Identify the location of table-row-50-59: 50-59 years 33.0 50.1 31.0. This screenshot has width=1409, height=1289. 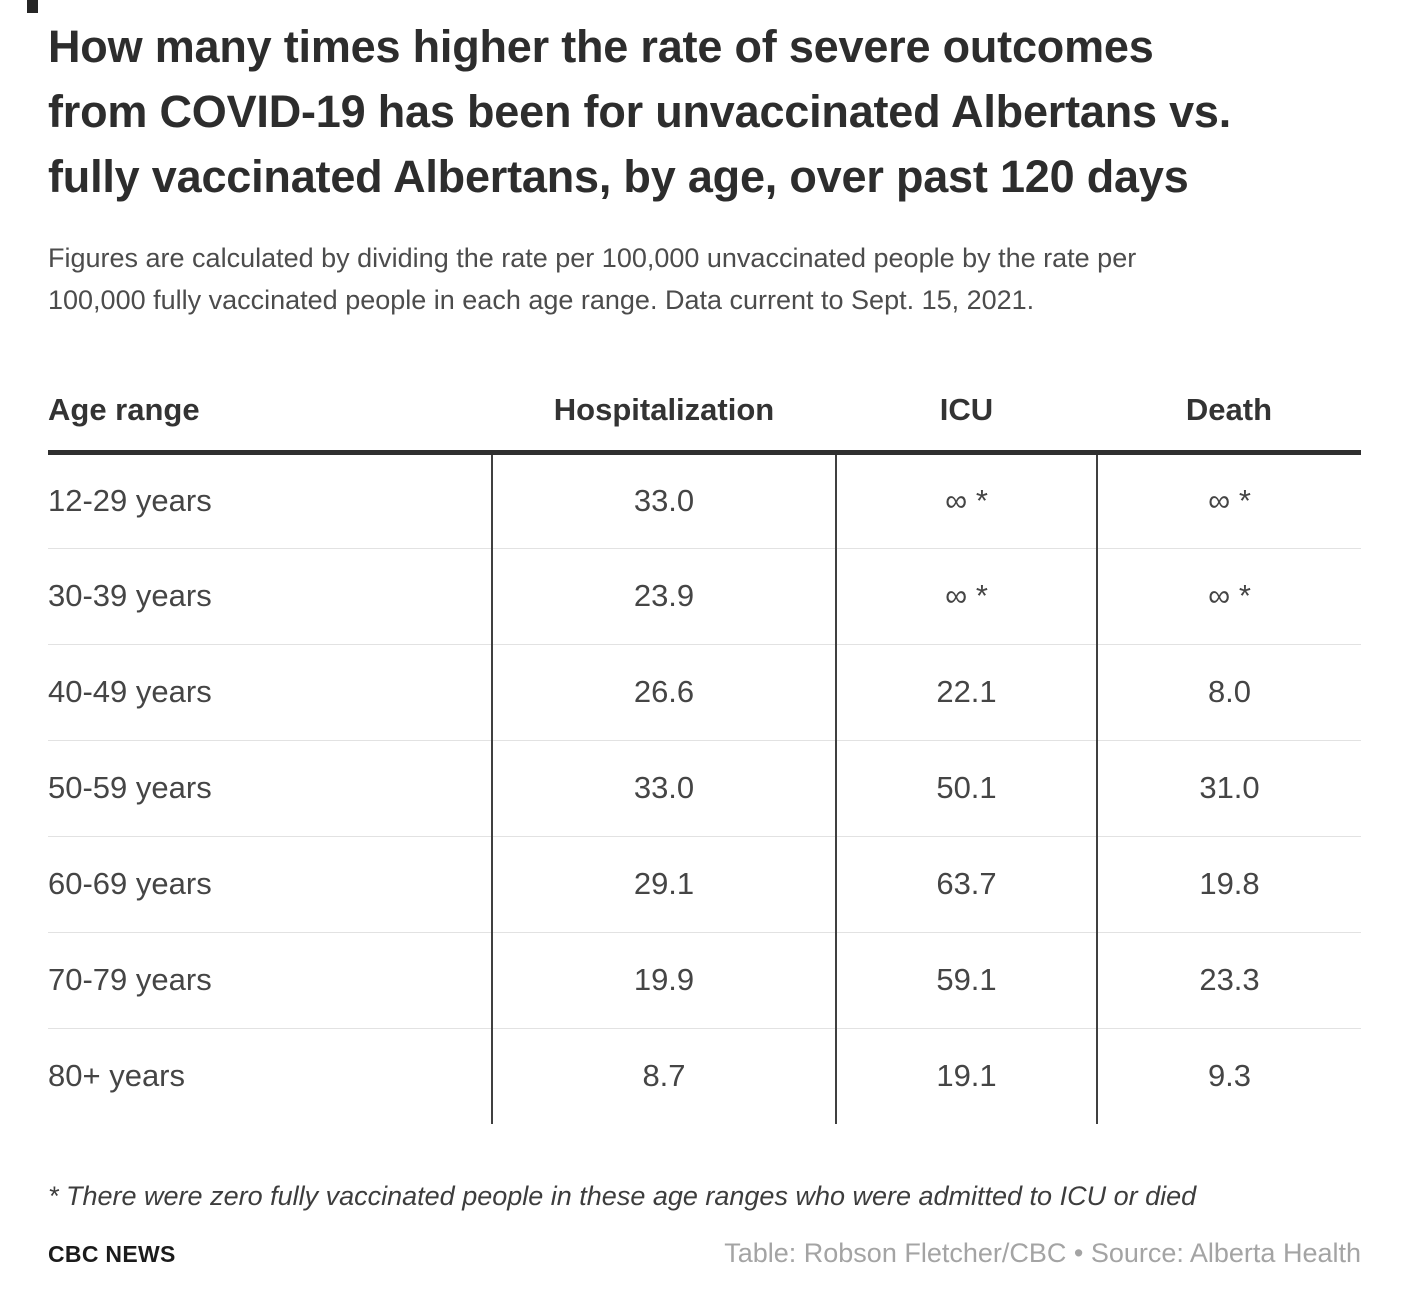
(704, 788).